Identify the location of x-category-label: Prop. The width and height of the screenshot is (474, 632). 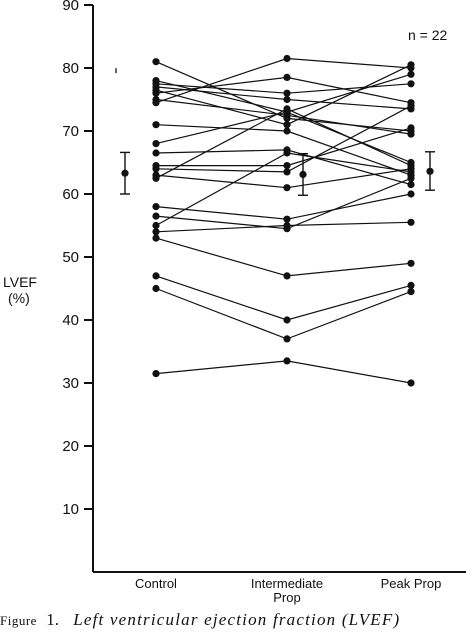
(286, 597).